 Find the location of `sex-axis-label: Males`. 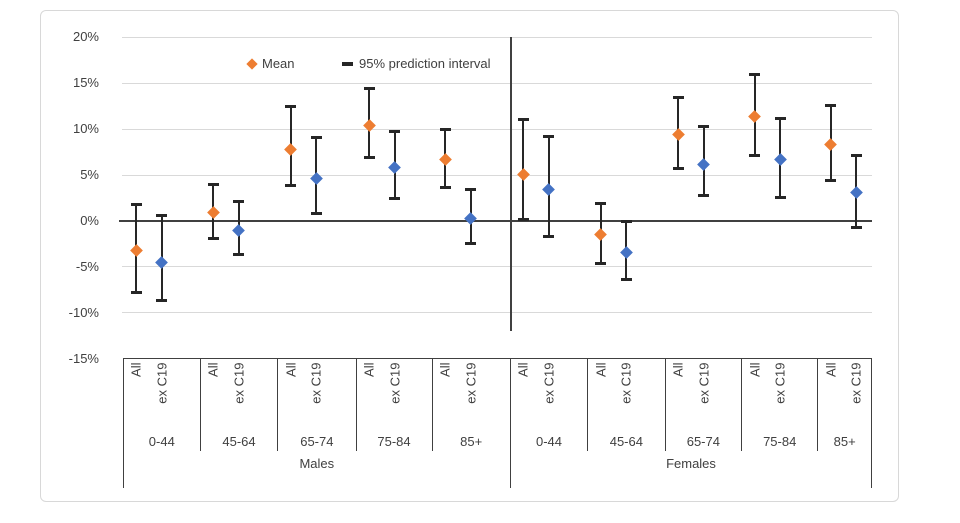

sex-axis-label: Males is located at coordinates (317, 463).